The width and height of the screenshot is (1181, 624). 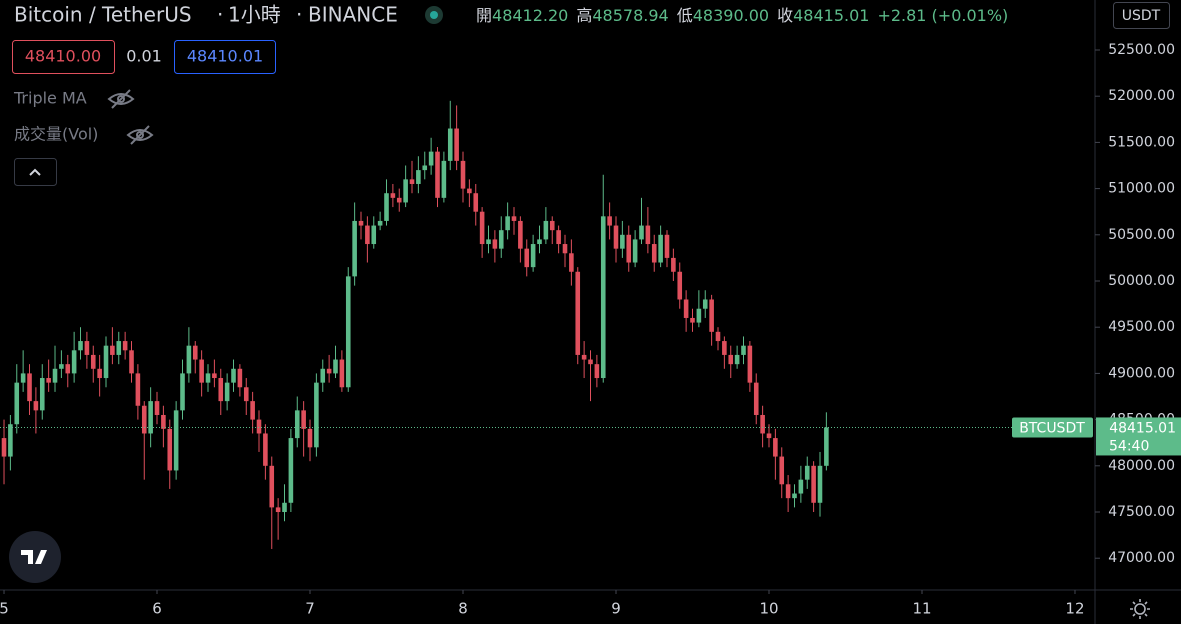 What do you see at coordinates (921, 609) in the screenshot?
I see `x-tick-label: 11` at bounding box center [921, 609].